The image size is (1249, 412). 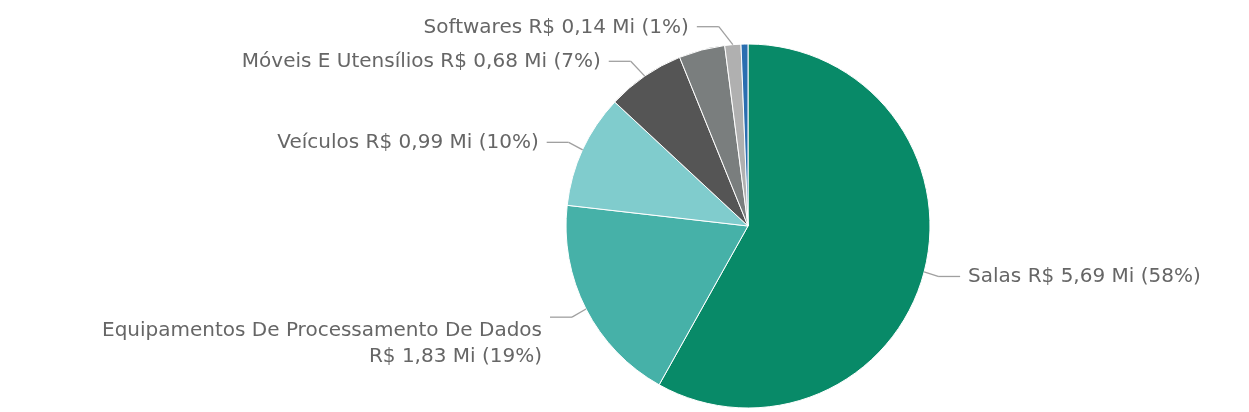 I want to click on slice-label: Móveis E Utensílios R$ 0,68 Mi (7%), so click(x=421, y=60).